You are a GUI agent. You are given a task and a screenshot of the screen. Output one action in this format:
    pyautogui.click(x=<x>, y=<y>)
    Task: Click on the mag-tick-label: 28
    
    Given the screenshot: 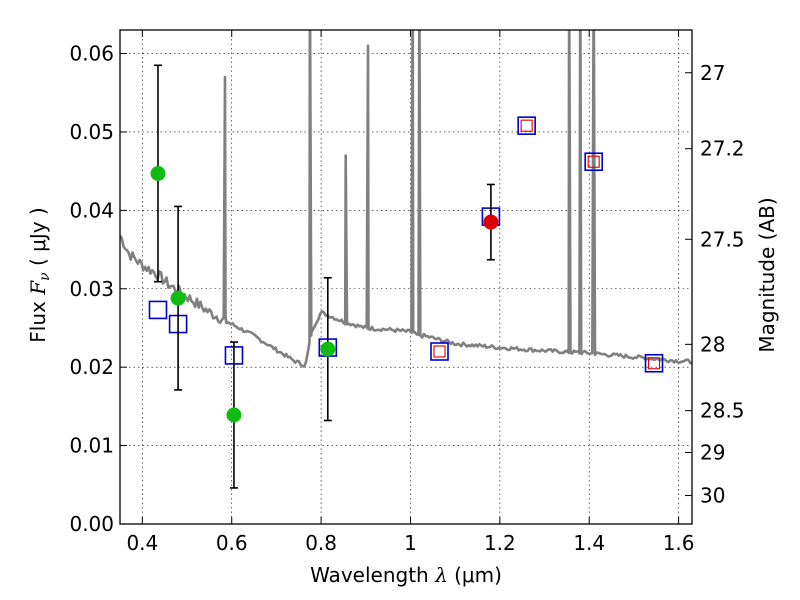 What is the action you would take?
    pyautogui.click(x=712, y=344)
    